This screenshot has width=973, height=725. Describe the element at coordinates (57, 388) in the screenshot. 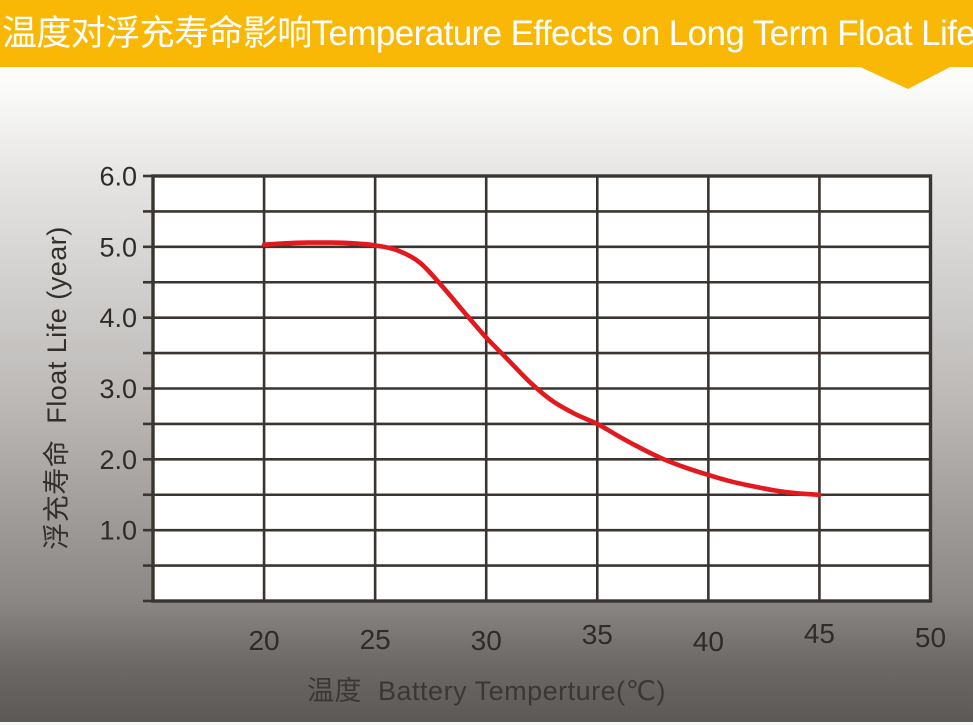

I see `y-axis-title: 浮充寿命 Float Life (year)` at that location.